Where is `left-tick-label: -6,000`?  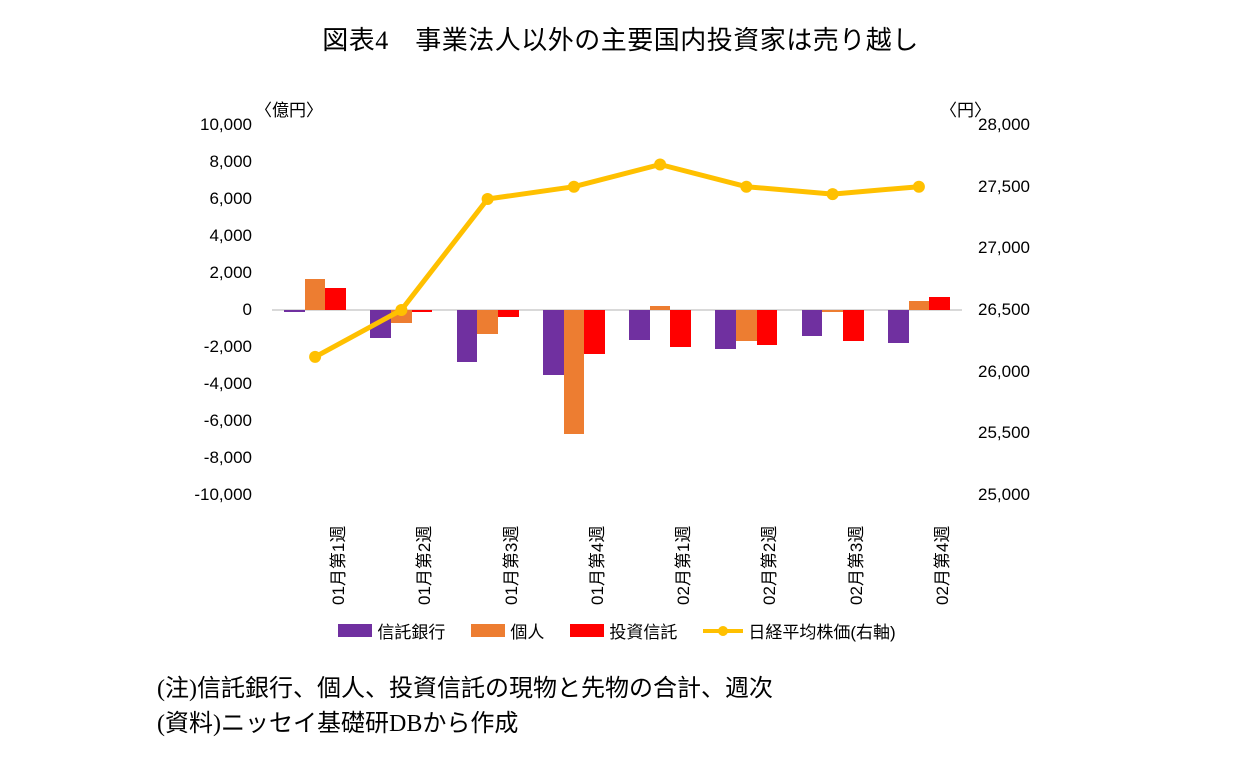 left-tick-label: -6,000 is located at coordinates (227, 420).